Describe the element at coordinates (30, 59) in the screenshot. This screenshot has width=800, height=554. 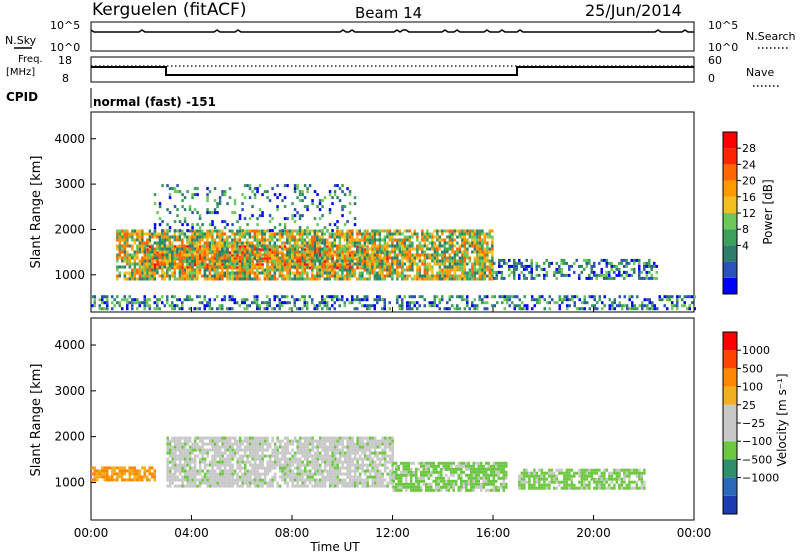
I see `freq-label: Freq.` at that location.